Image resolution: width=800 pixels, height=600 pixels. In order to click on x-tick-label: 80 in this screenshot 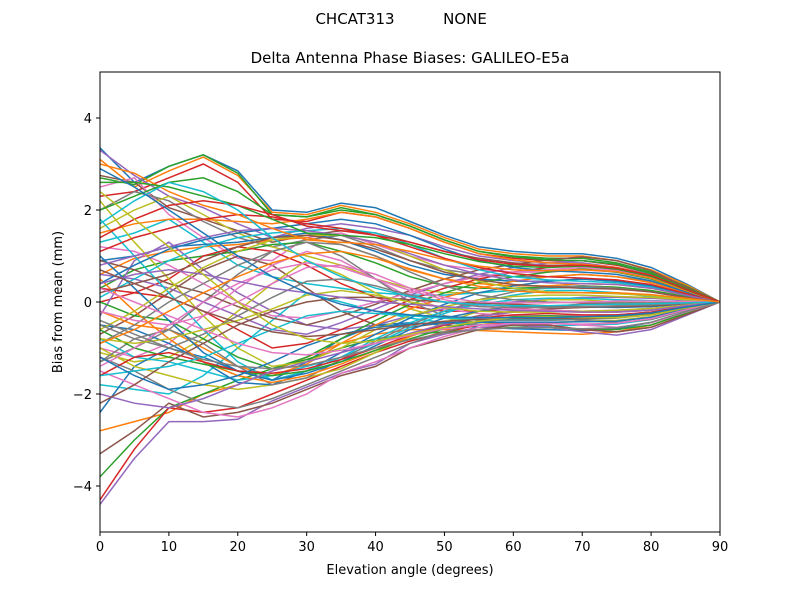, I will do `click(651, 547)`.